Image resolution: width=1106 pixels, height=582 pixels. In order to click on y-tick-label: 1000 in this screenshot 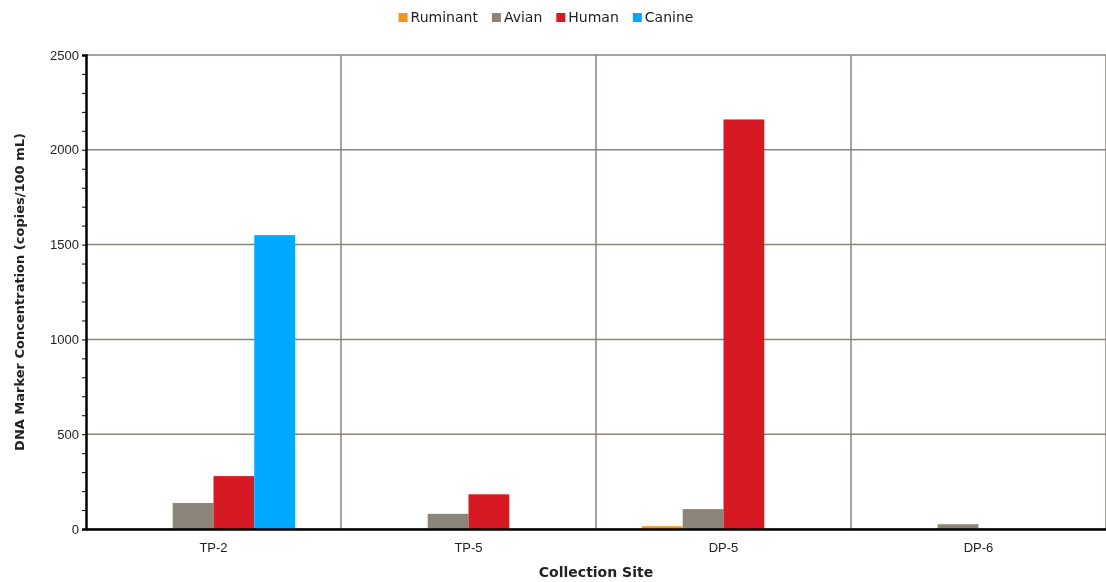, I will do `click(64, 340)`.